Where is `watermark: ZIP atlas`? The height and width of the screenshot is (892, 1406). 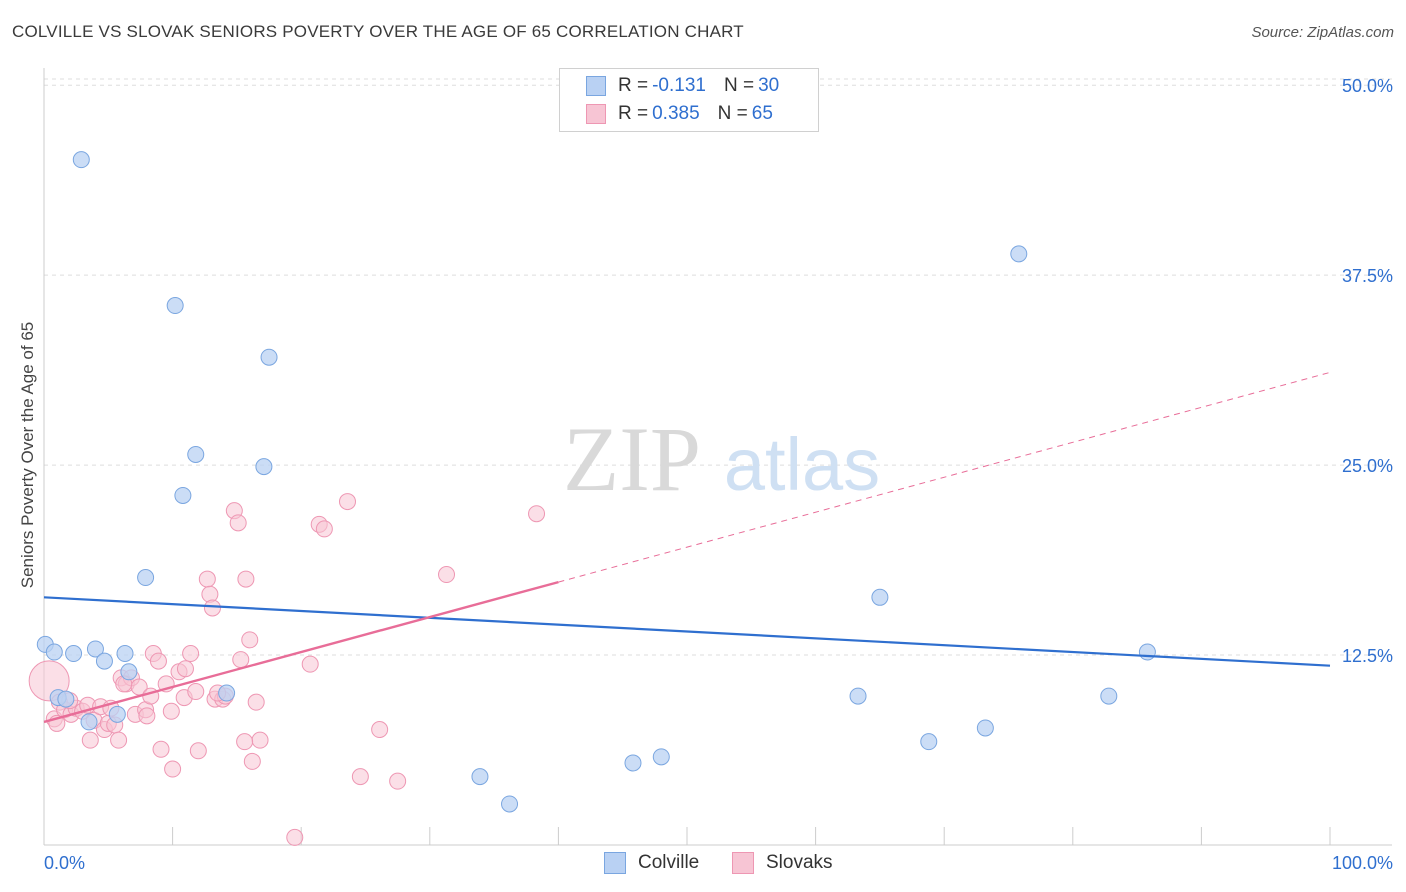 watermark: ZIP atlas is located at coordinates (721, 459).